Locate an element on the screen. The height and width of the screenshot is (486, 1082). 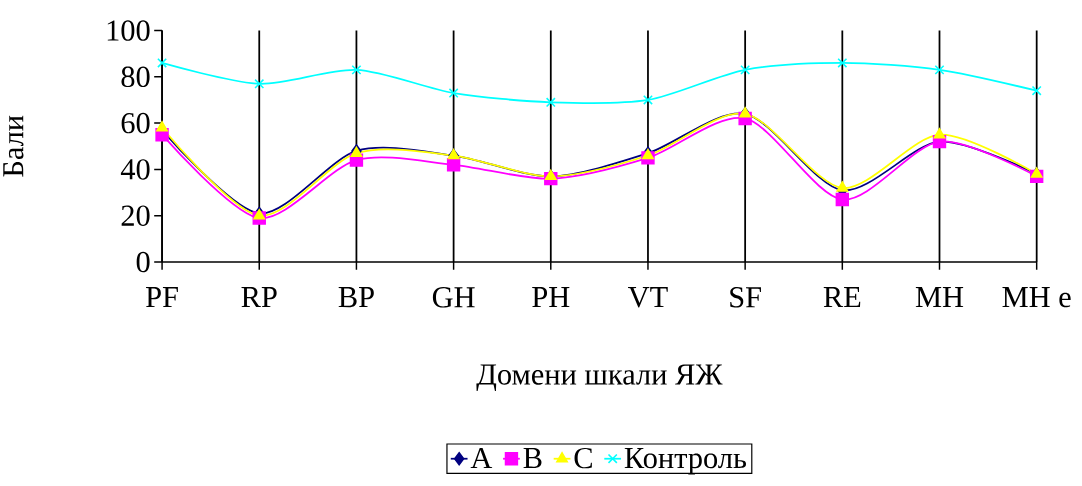
y-tick-label: 20 is located at coordinates (135, 216).